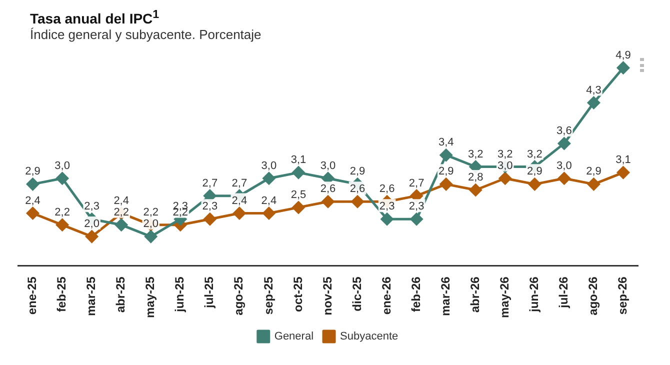  What do you see at coordinates (150, 297) in the screenshot?
I see `x-tick-label: may-25` at bounding box center [150, 297].